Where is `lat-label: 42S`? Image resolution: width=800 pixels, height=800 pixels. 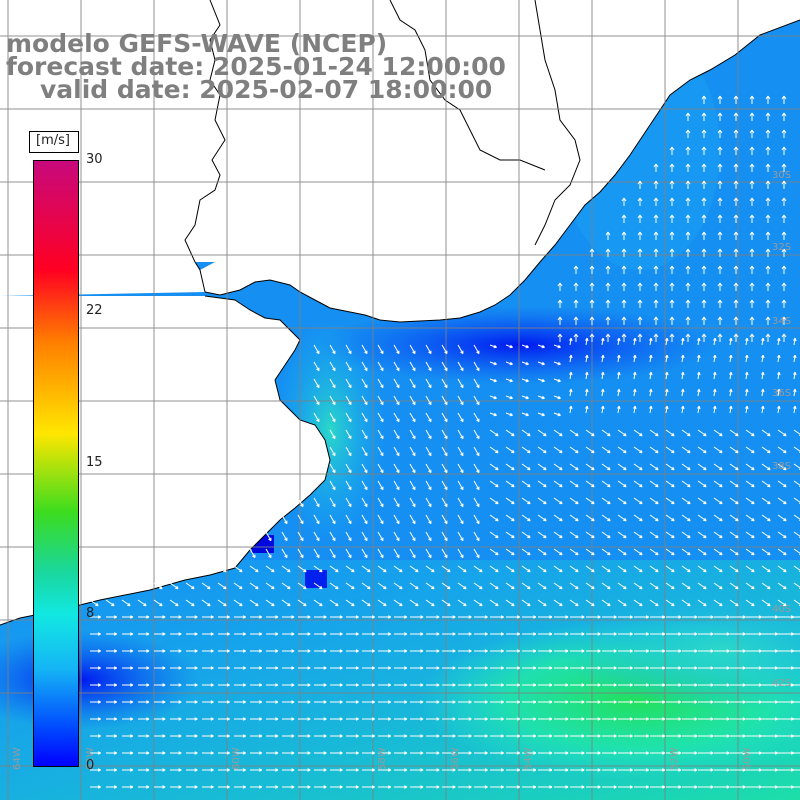 lat-label: 42S is located at coordinates (781, 683).